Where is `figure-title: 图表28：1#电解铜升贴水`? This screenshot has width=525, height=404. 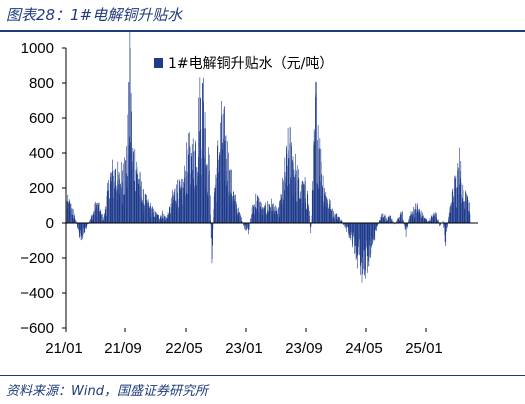 figure-title: 图表28：1#电解铜升贴水 is located at coordinates (94, 15).